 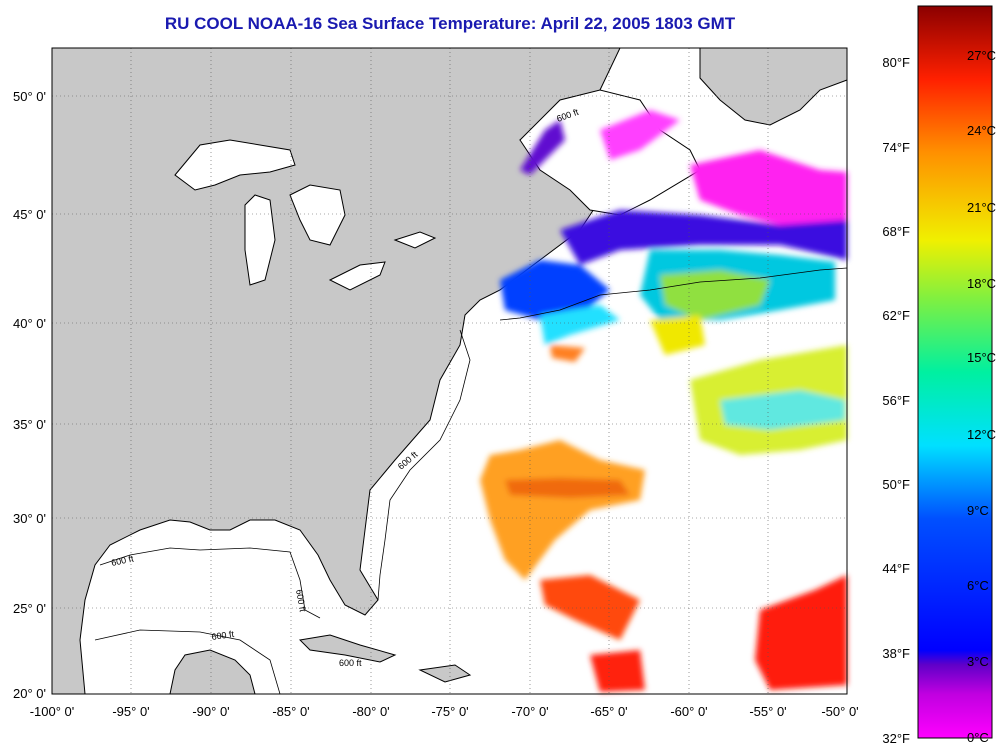 What do you see at coordinates (29, 518) in the screenshot?
I see `y-tick-label: 30° 0'` at bounding box center [29, 518].